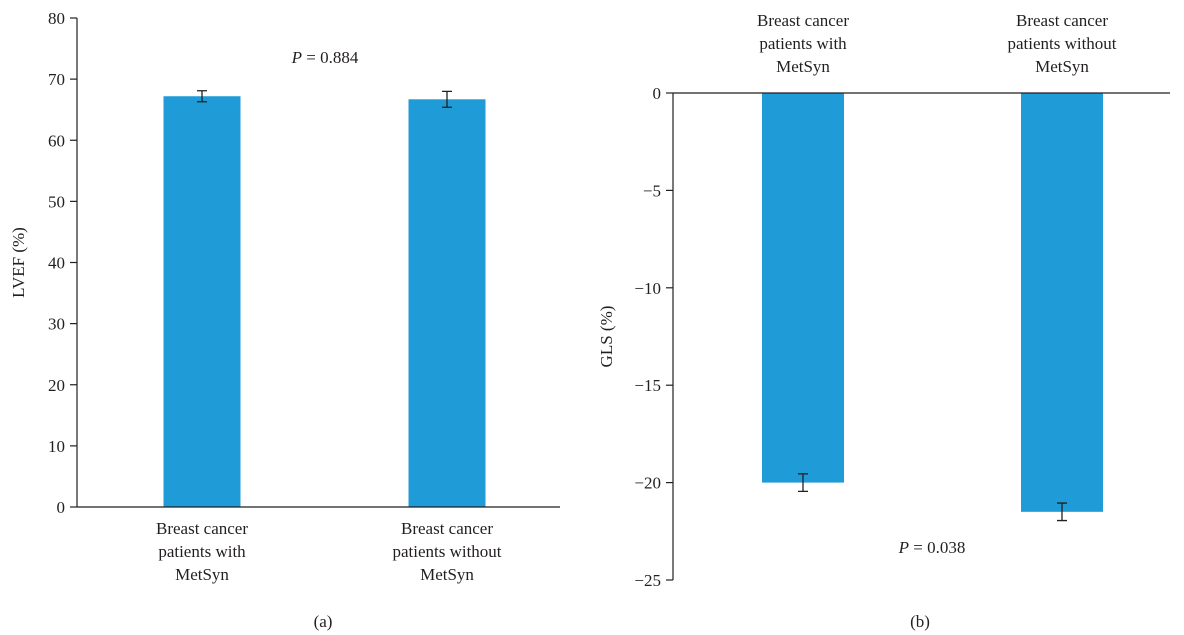 This screenshot has height=635, width=1184. What do you see at coordinates (937, 547) in the screenshot?
I see `p-value-b: = 0.038` at bounding box center [937, 547].